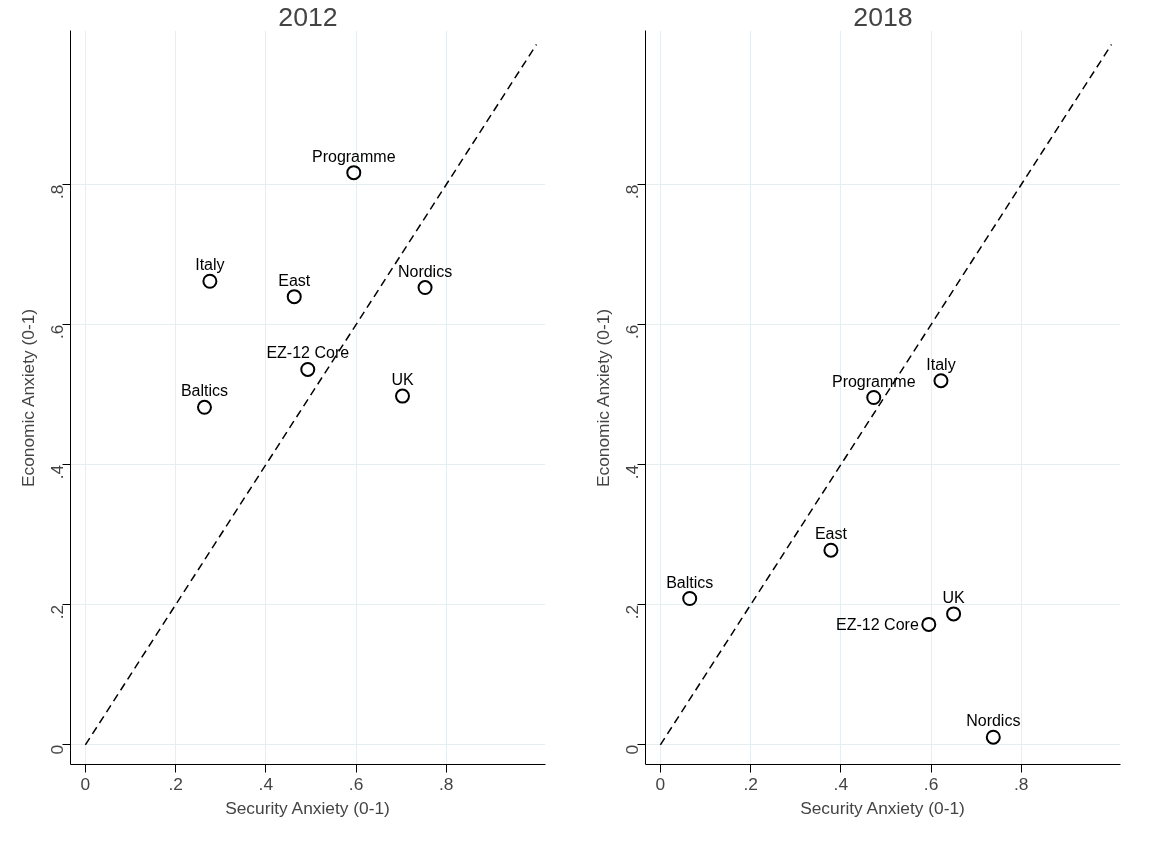 This screenshot has height=846, width=1160. What do you see at coordinates (308, 16) in the screenshot?
I see `chart-title: 2012` at bounding box center [308, 16].